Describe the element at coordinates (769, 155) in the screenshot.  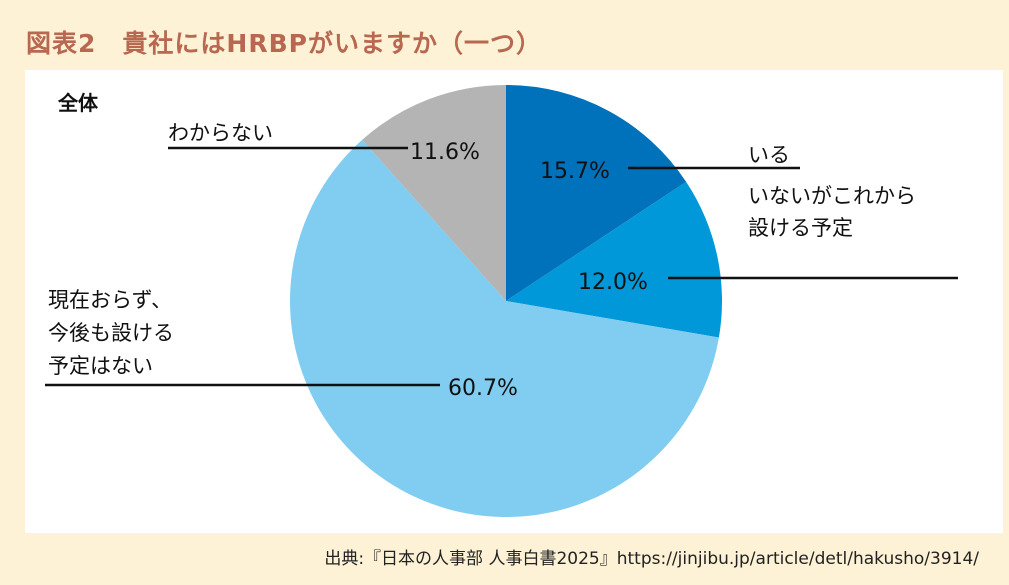
I see `category-label-0: いる` at that location.